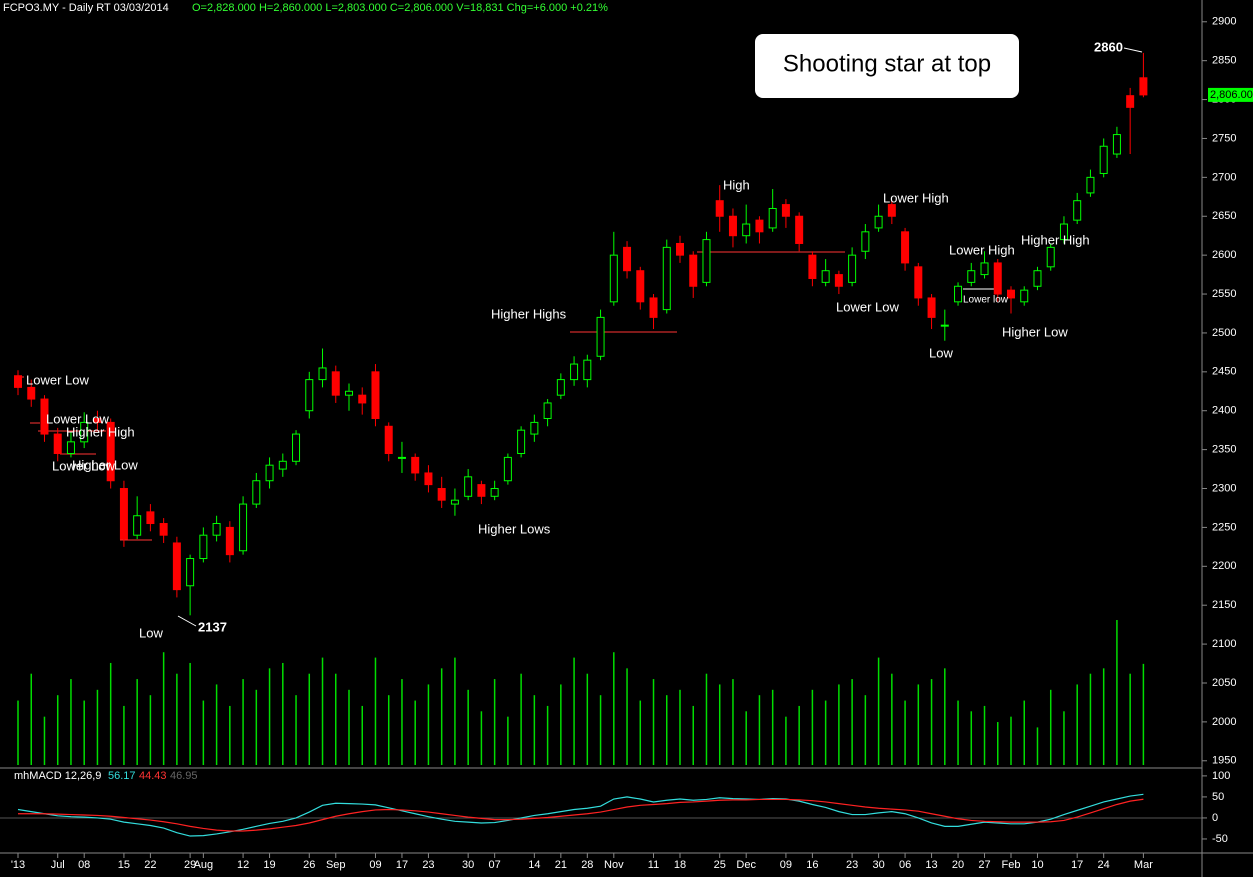  Describe the element at coordinates (1224, 333) in the screenshot. I see `y-tick-label: 2500` at that location.